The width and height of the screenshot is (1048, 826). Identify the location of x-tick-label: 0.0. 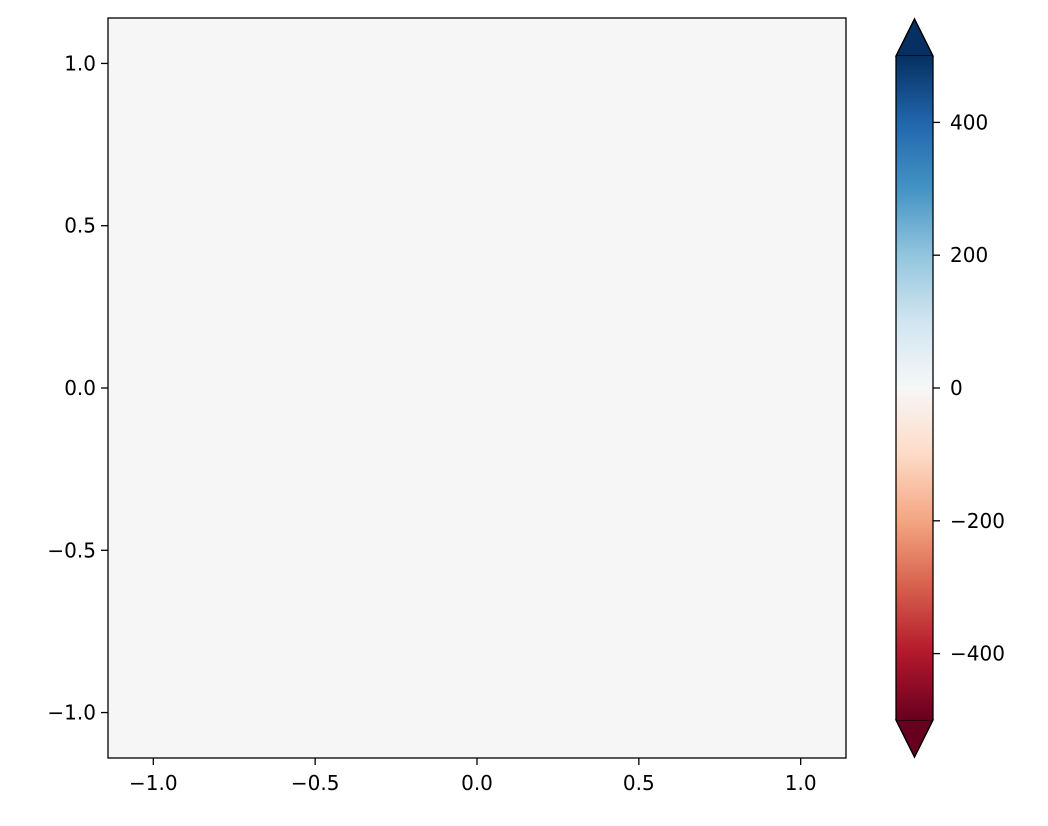
(477, 783).